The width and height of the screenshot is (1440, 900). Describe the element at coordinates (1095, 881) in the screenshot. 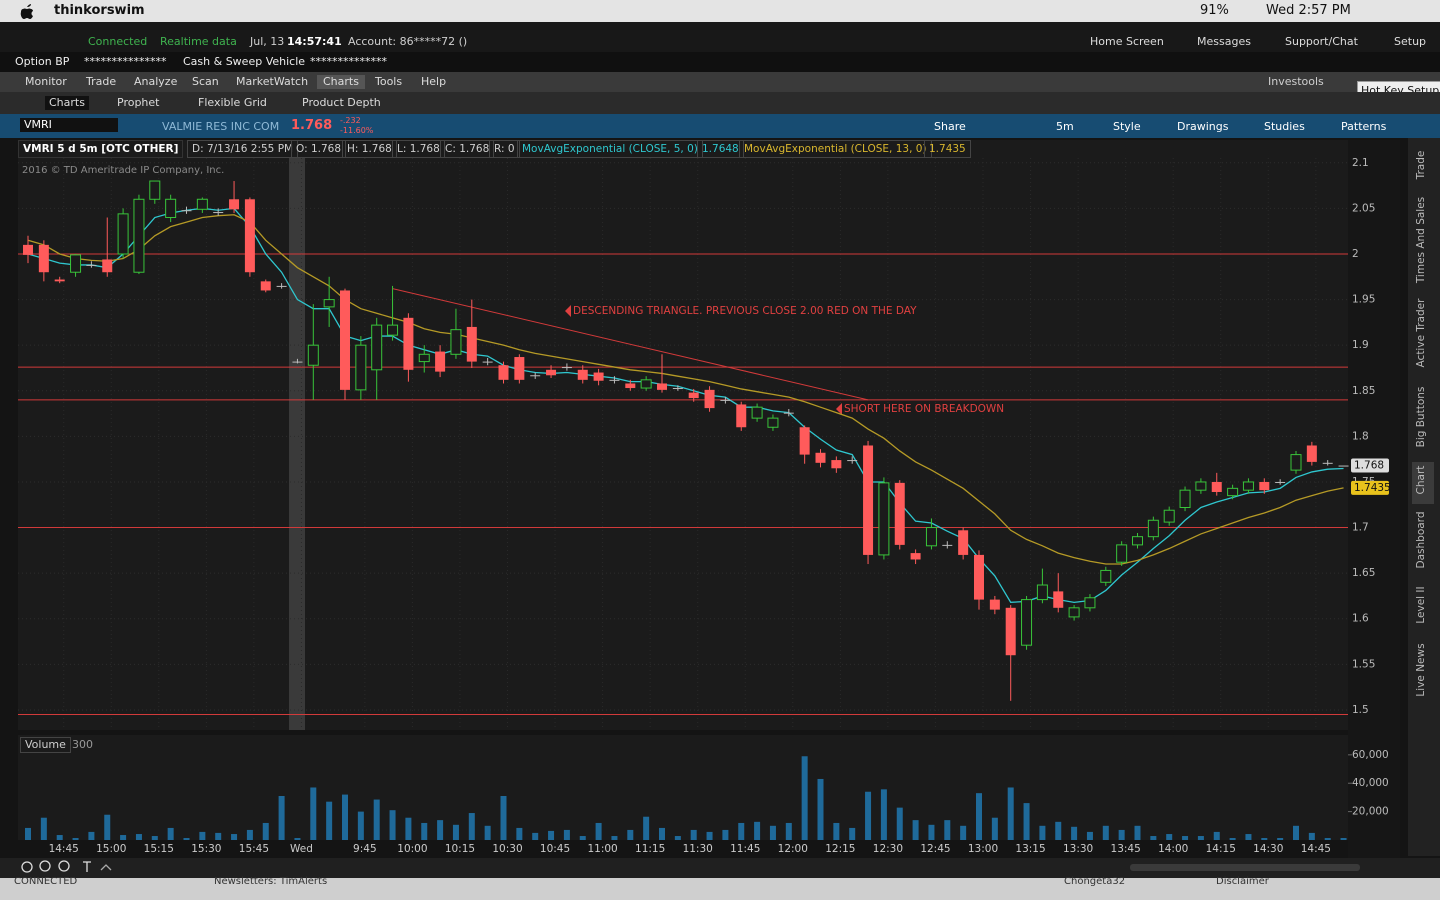

I see `footer-item: Chongeta32` at that location.